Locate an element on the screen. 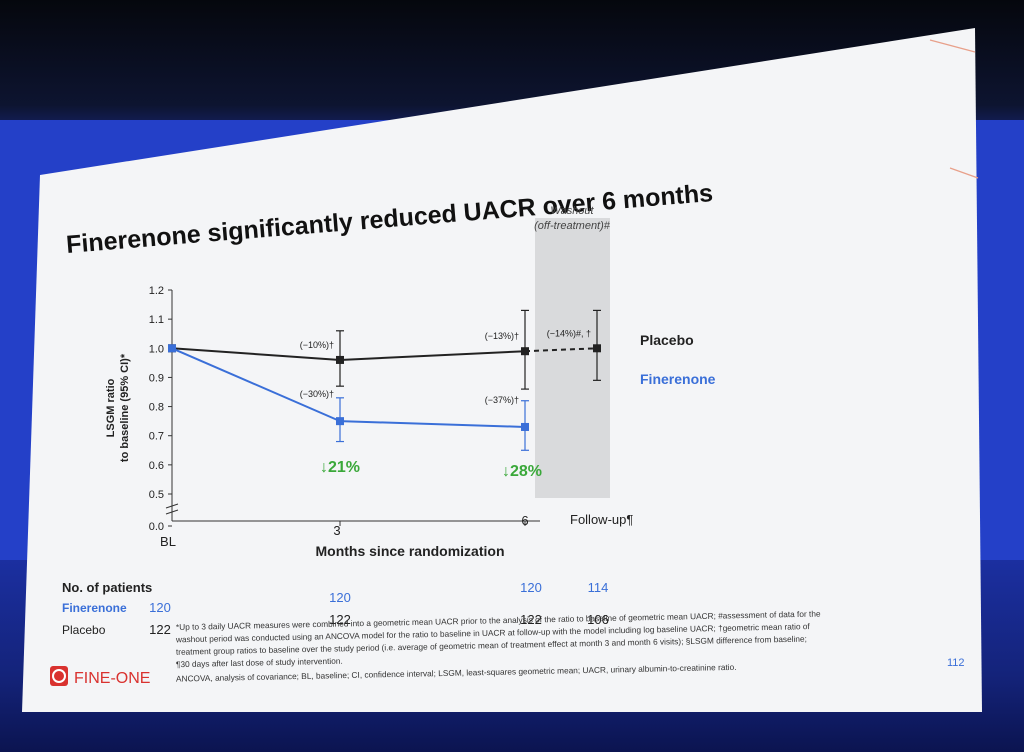  y-tick-label: 0.5 is located at coordinates (156, 495).